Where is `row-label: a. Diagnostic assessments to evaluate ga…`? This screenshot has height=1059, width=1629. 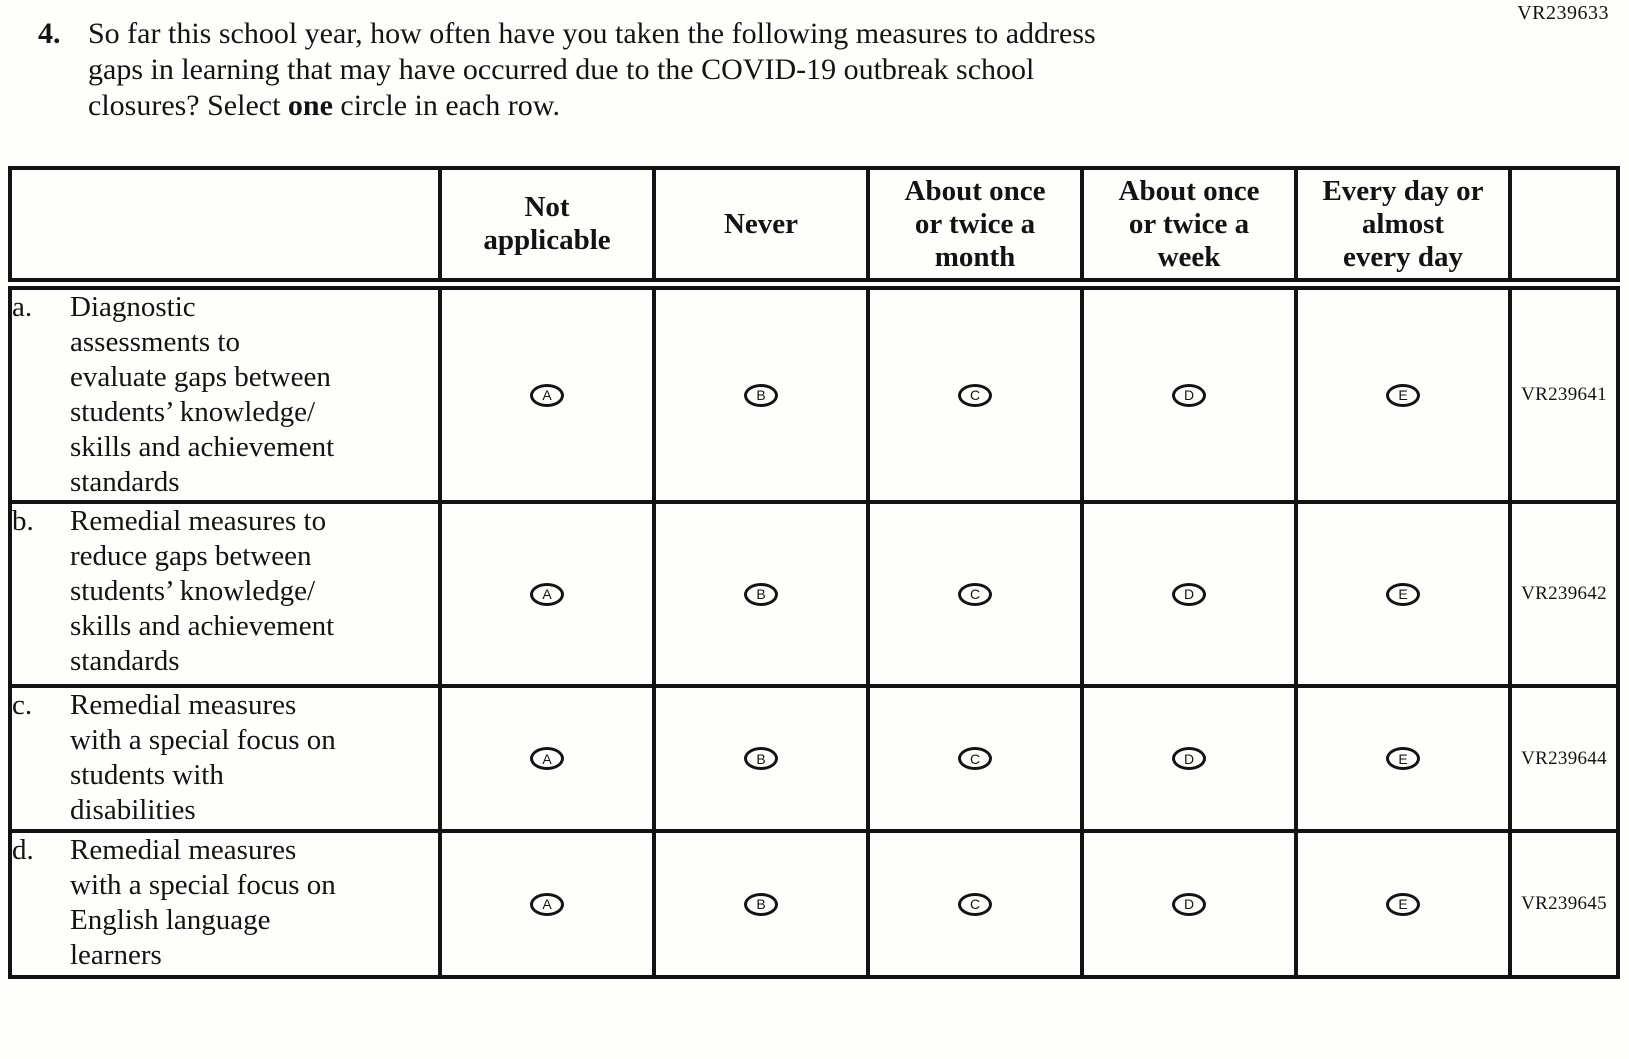 row-label: a. Diagnostic assessments to evaluate ga… is located at coordinates (225, 393).